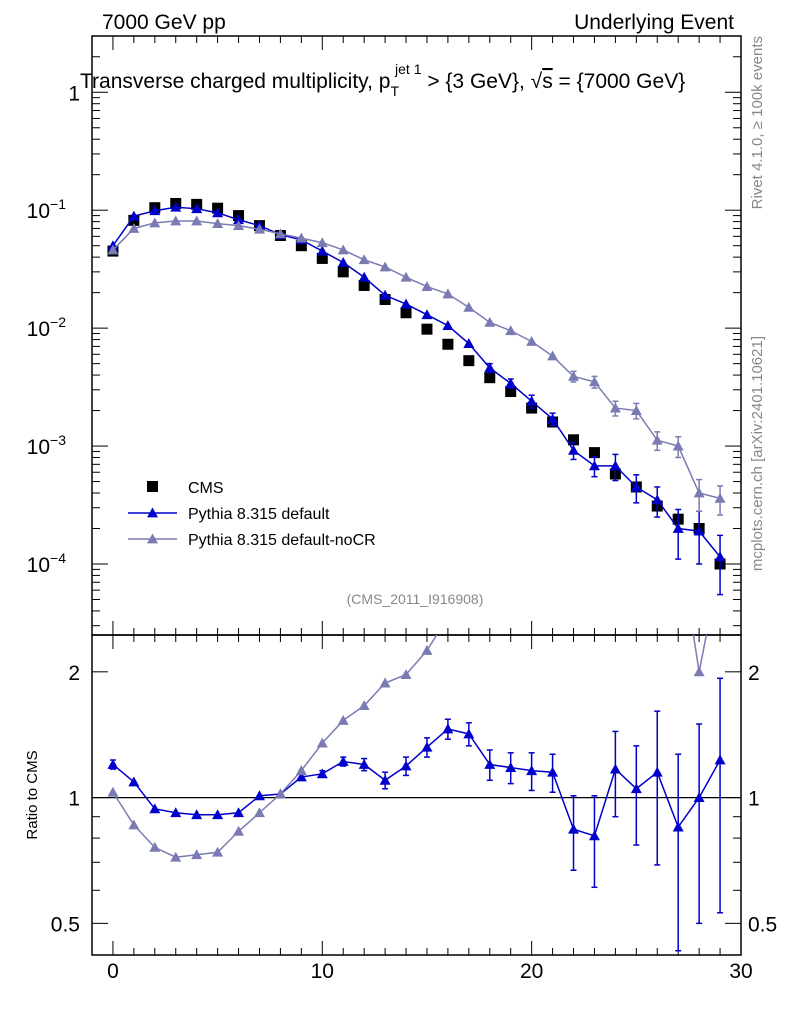 The width and height of the screenshot is (786, 1024). What do you see at coordinates (235, 81) in the screenshot?
I see `title-prefix: Transverse charged multiplicity, p` at bounding box center [235, 81].